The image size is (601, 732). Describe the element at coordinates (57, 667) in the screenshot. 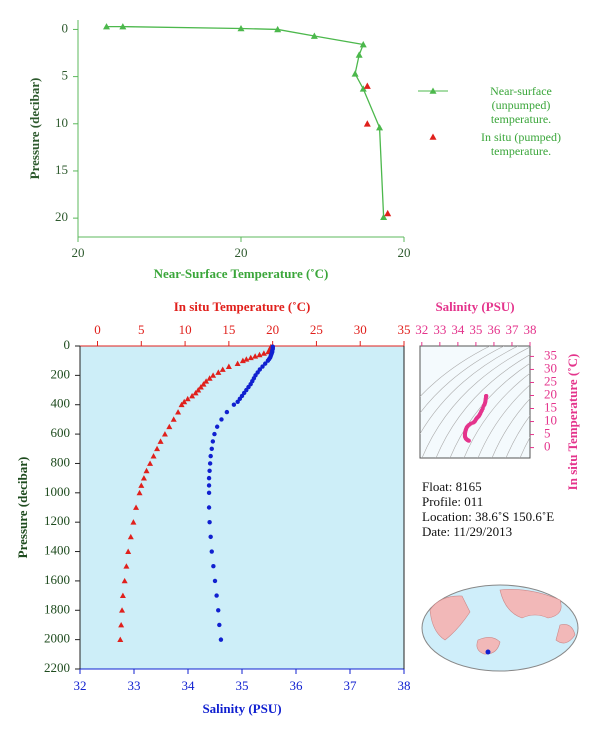

I see `y-tick-label: 2200` at that location.